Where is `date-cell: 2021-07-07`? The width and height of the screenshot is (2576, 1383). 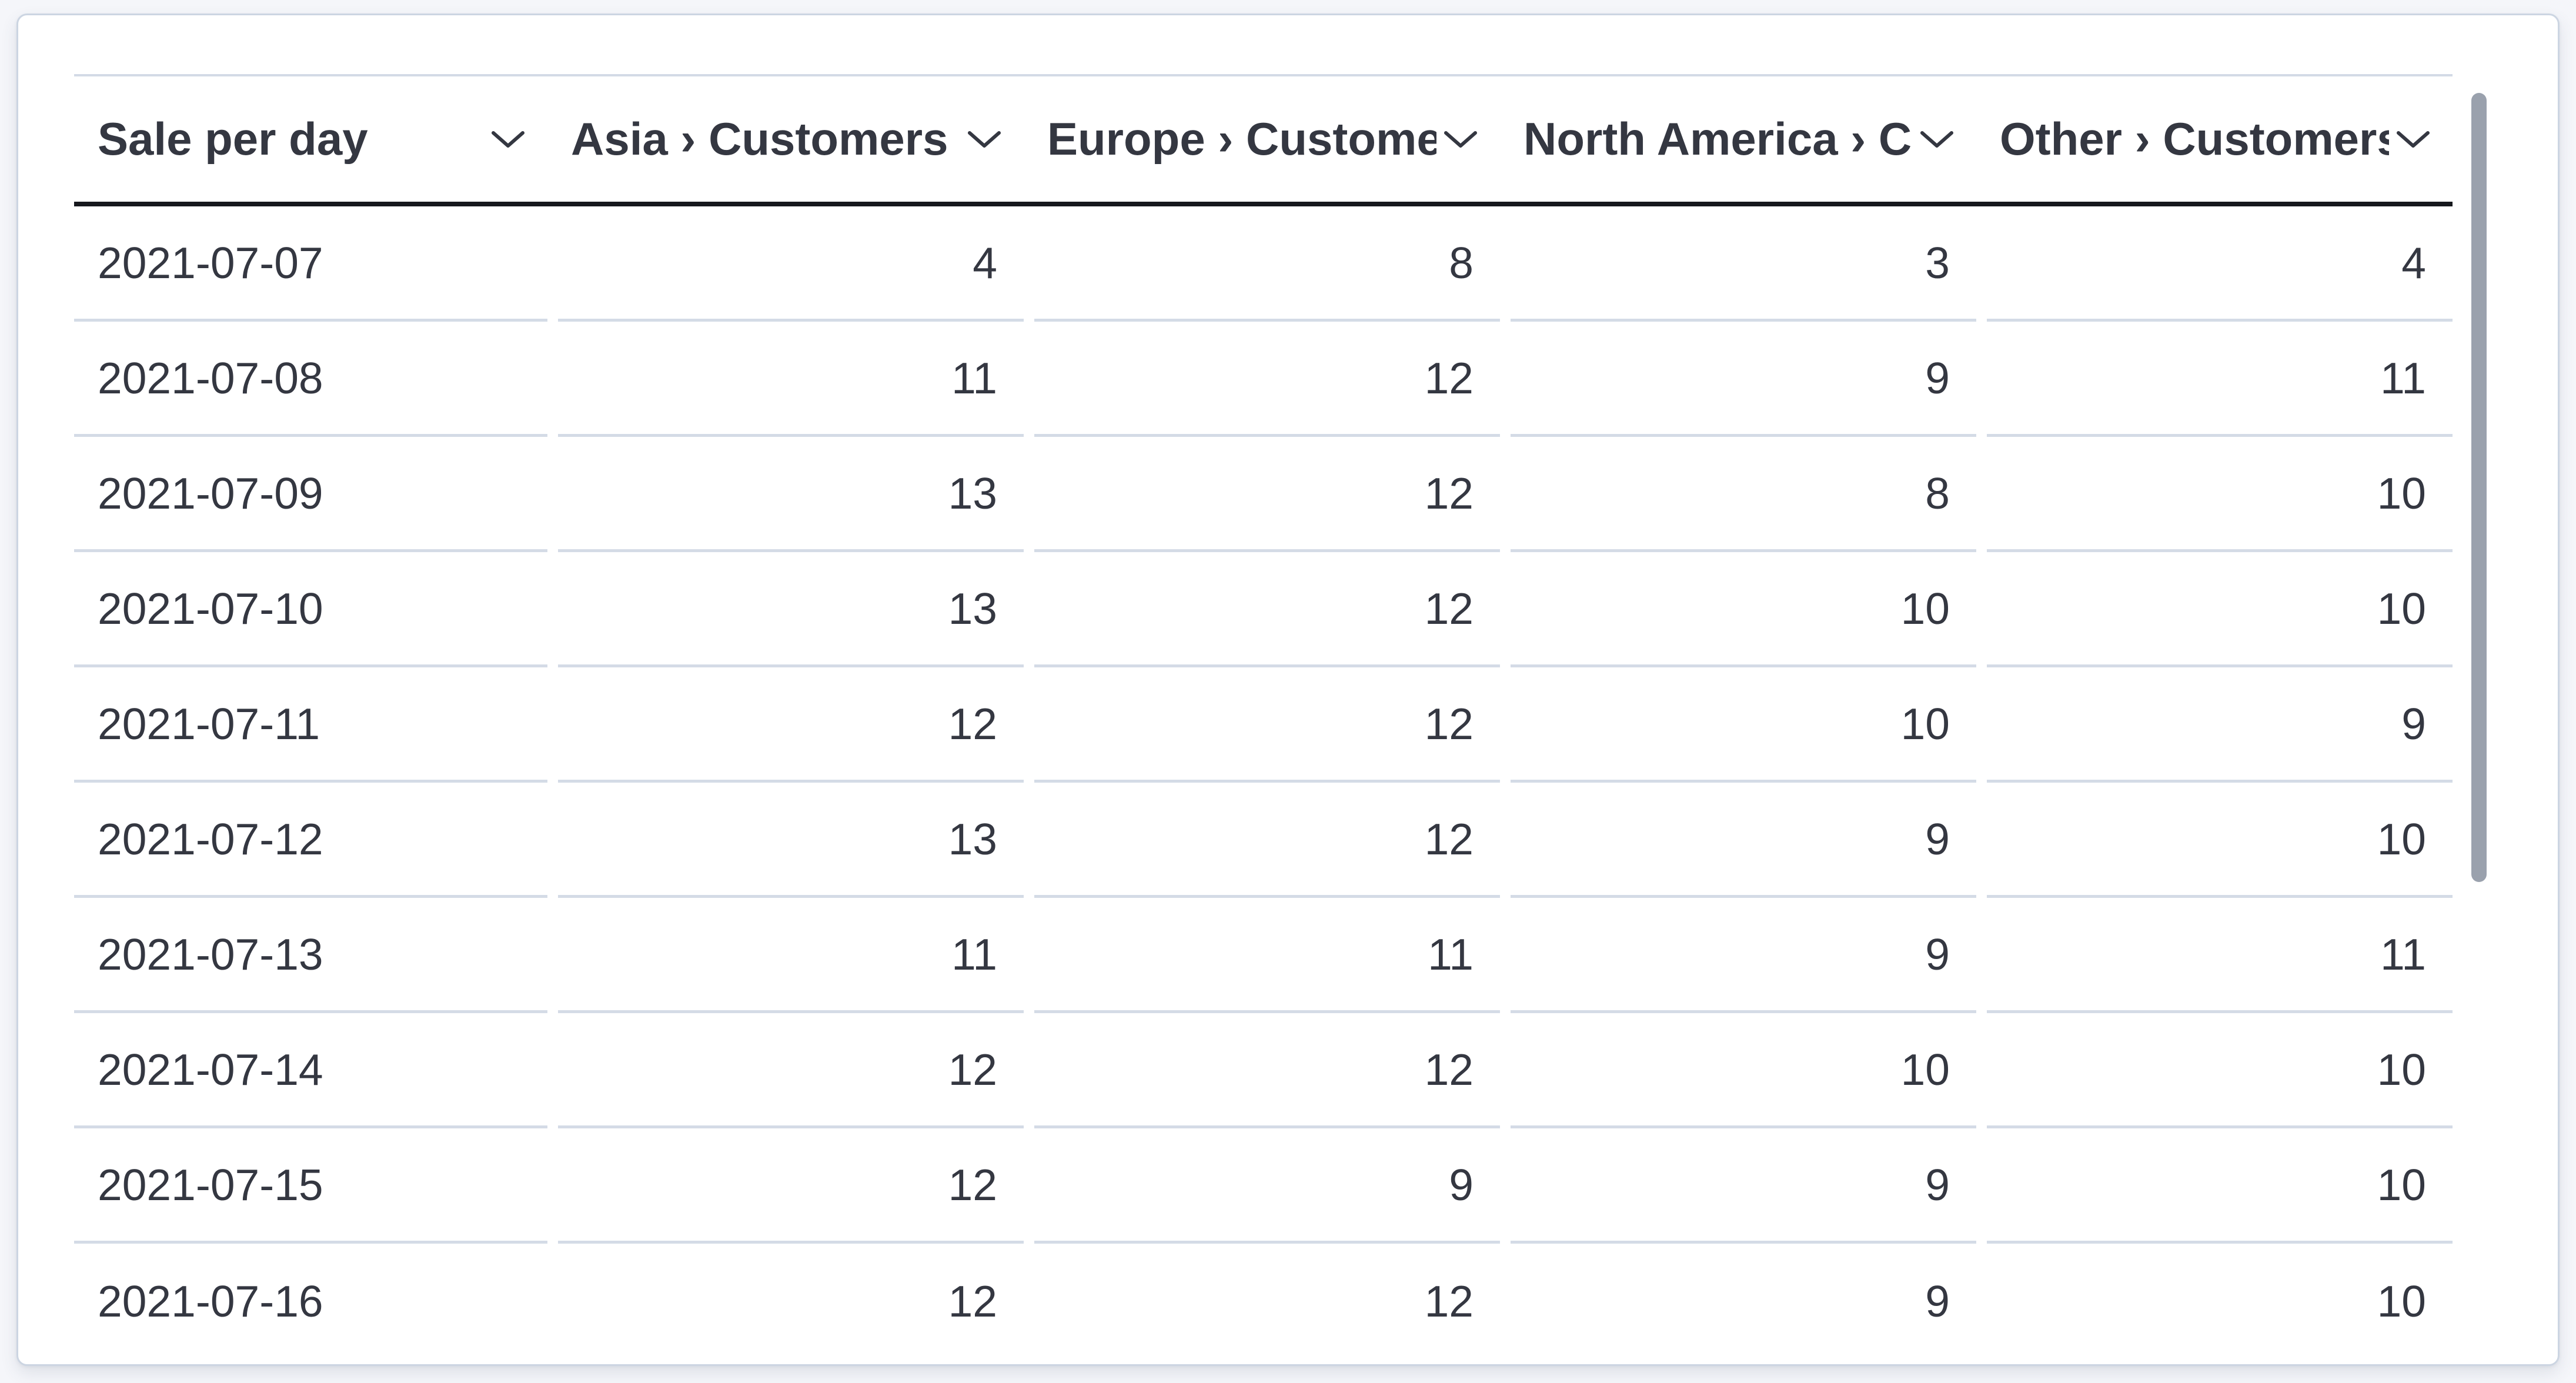 date-cell: 2021-07-07 is located at coordinates (310, 264).